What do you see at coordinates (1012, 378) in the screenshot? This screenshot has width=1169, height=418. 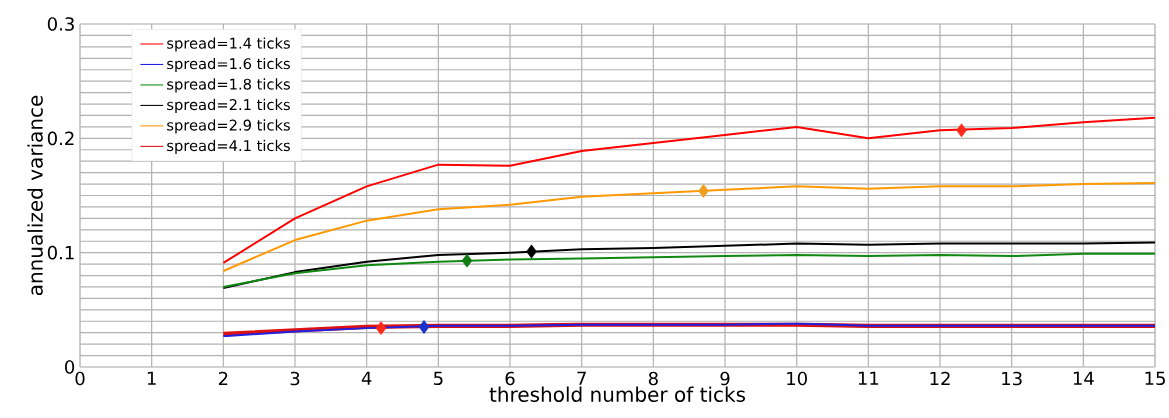 I see `x-tick-label: 13` at bounding box center [1012, 378].